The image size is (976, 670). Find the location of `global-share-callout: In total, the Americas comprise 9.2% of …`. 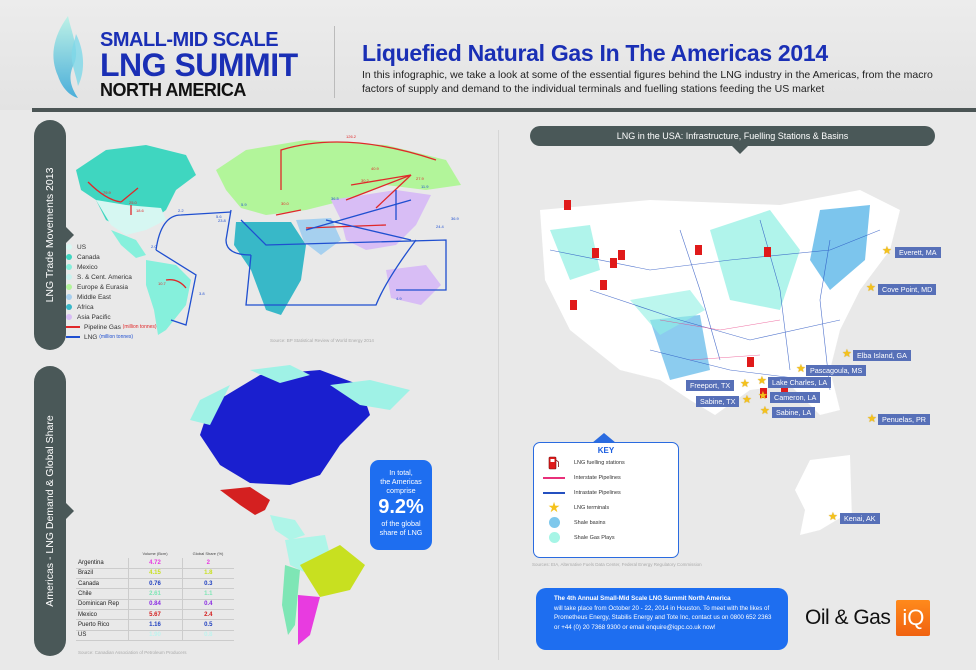

global-share-callout: In total, the Americas comprise 9.2% of … is located at coordinates (401, 505).